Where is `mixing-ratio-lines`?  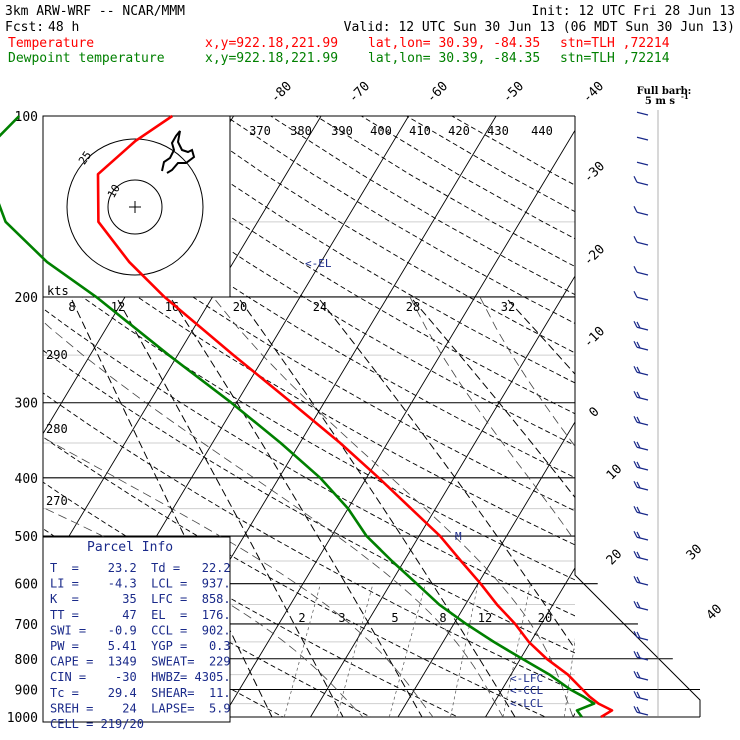
mixing-ratio-lines is located at coordinates (429, 650).